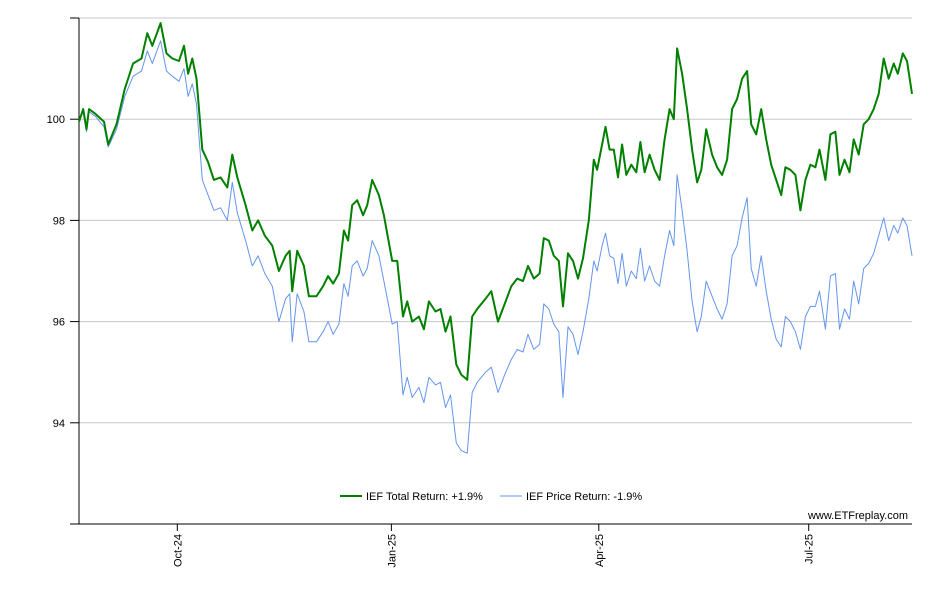  Describe the element at coordinates (63, 271) in the screenshot. I see `y-ticks: 94 96 98 100` at that location.